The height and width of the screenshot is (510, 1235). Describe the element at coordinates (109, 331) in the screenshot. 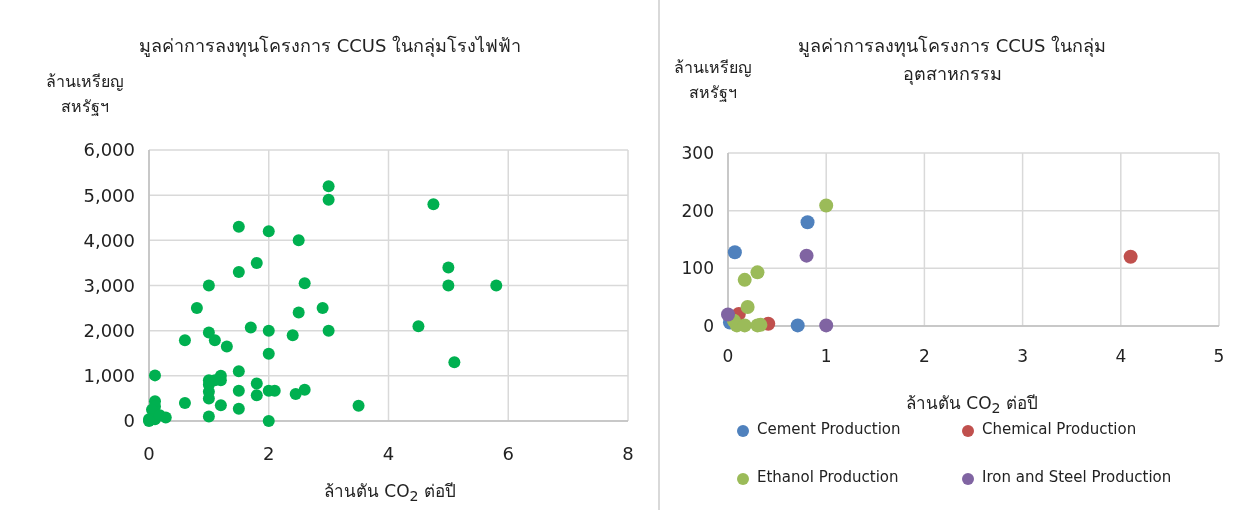

I see `y-tick-label: 2,000` at that location.